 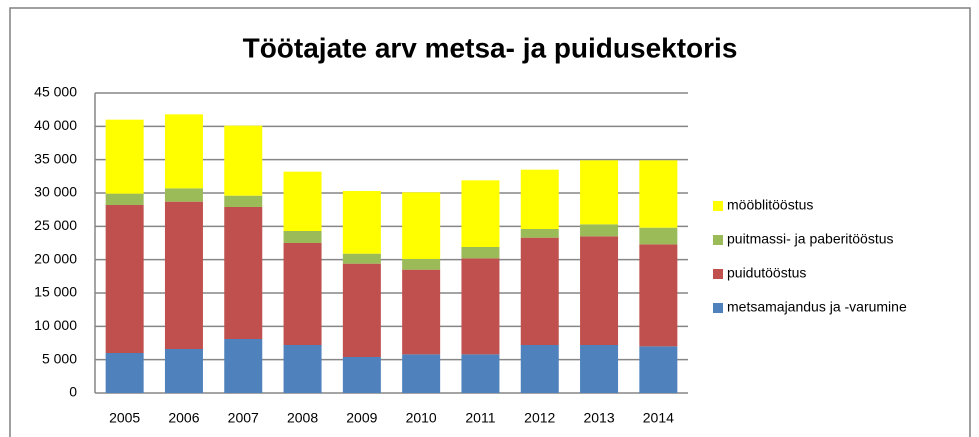 What do you see at coordinates (480, 418) in the screenshot?
I see `x-tick-label: 2011` at bounding box center [480, 418].